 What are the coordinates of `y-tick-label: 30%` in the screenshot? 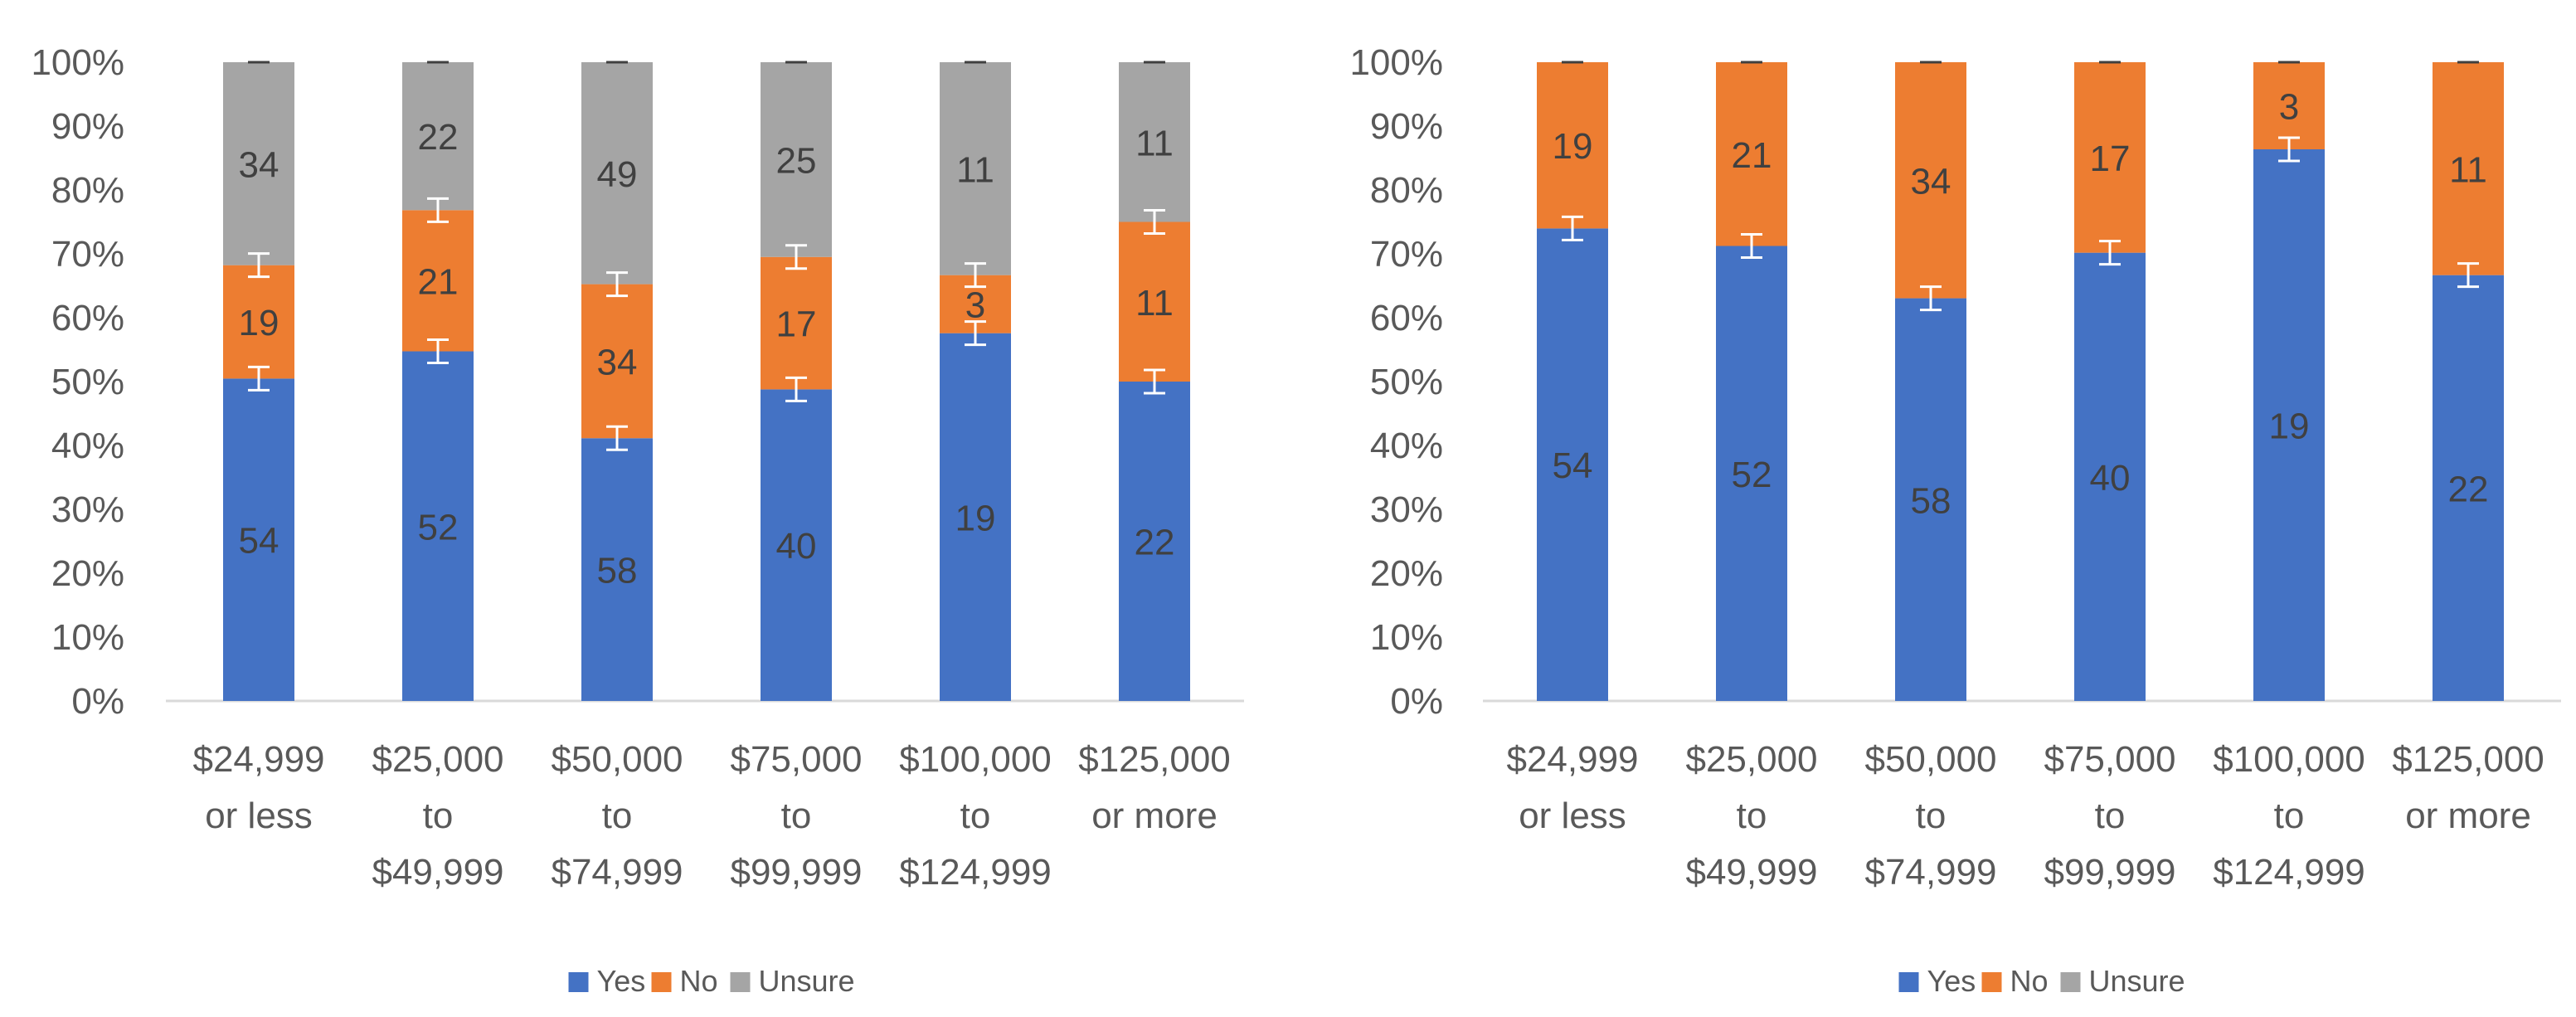 It's located at (88, 510).